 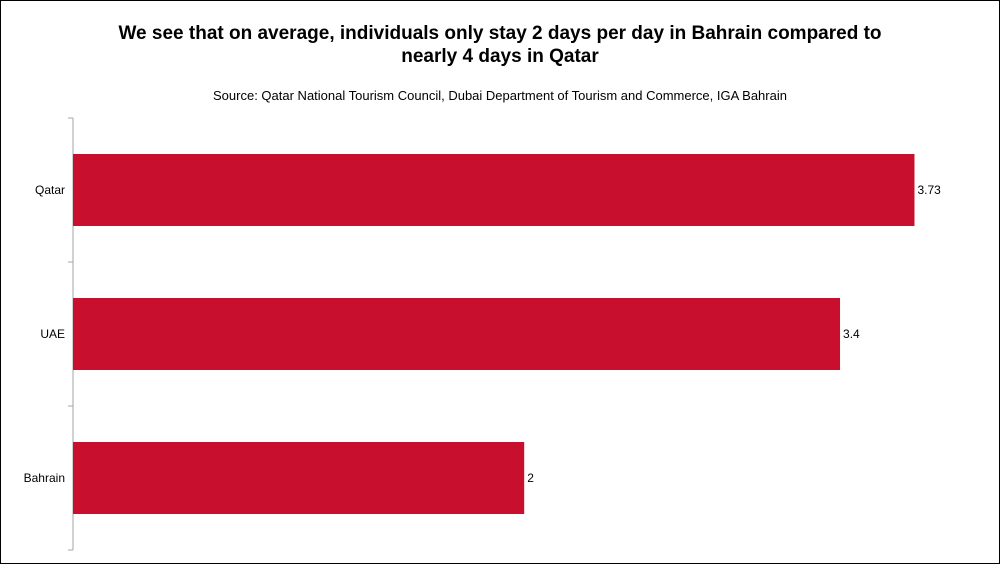 I want to click on bar-uae, so click(x=457, y=334).